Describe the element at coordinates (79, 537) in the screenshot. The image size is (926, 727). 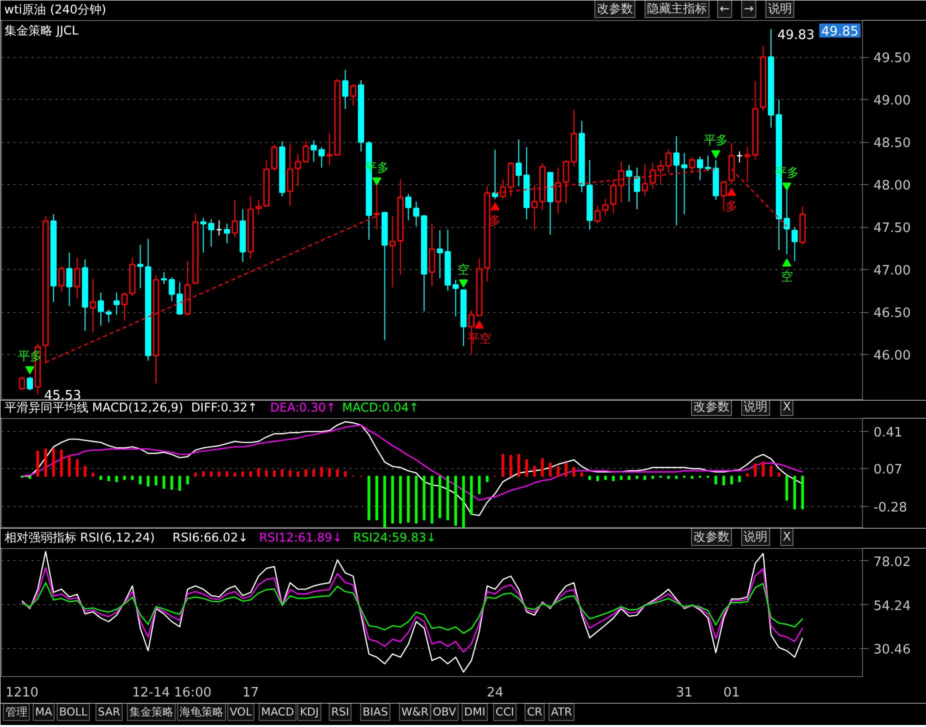
I see `chart-title: 相对强弱指标 RSI(6,12,24)` at that location.